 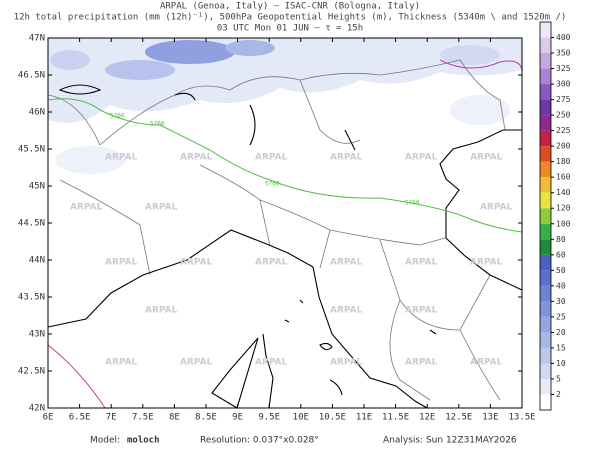 What do you see at coordinates (561, 239) in the screenshot?
I see `colorbar-label: 80` at bounding box center [561, 239].